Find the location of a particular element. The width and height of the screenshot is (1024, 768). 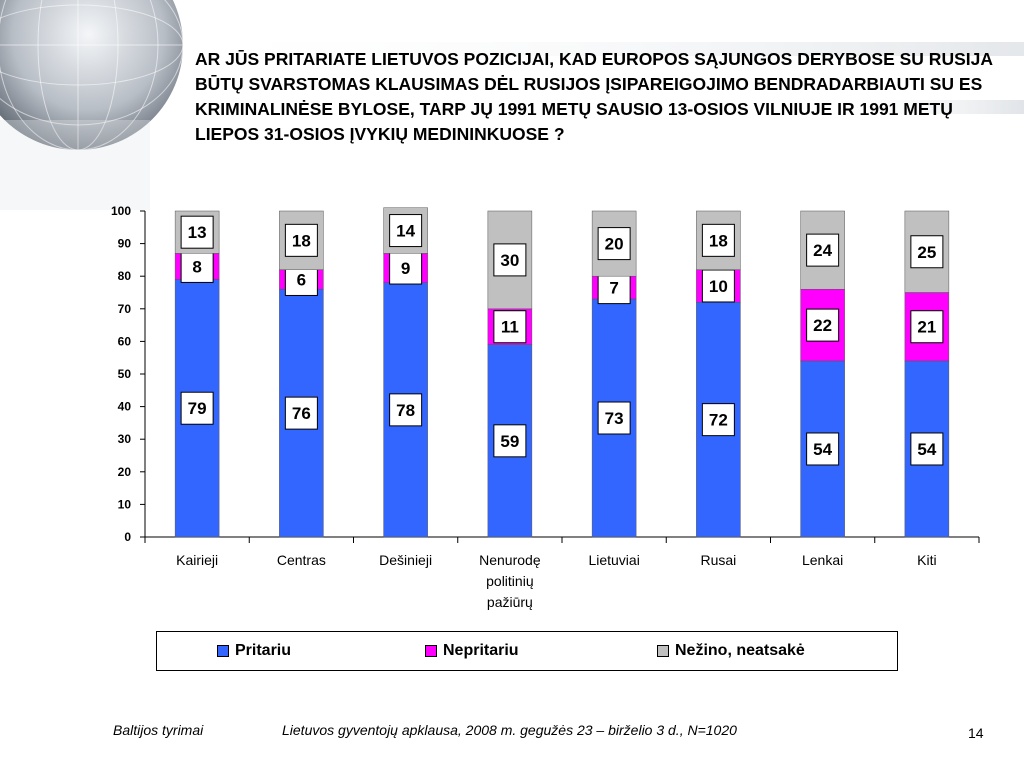

data-label: 9 is located at coordinates (405, 268).